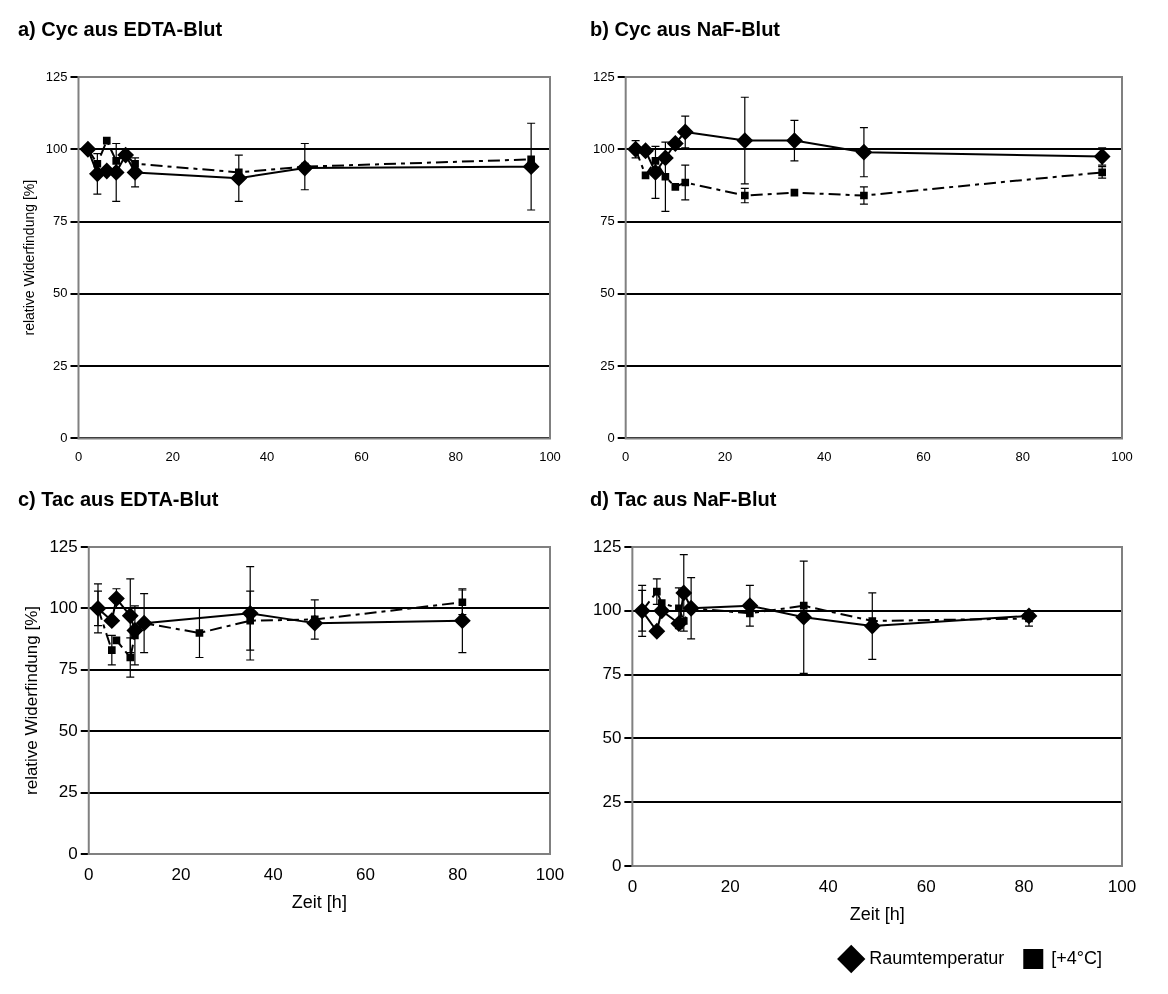  I want to click on chart-title: a) Cyc aus EDTA-Blut, so click(120, 28).